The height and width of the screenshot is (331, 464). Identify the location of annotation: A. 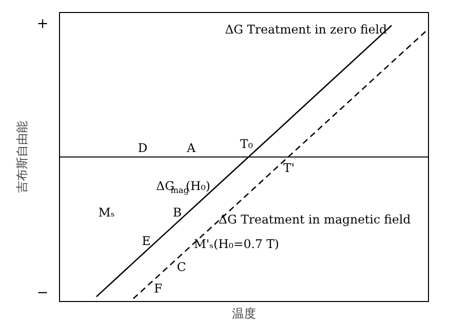
(191, 148).